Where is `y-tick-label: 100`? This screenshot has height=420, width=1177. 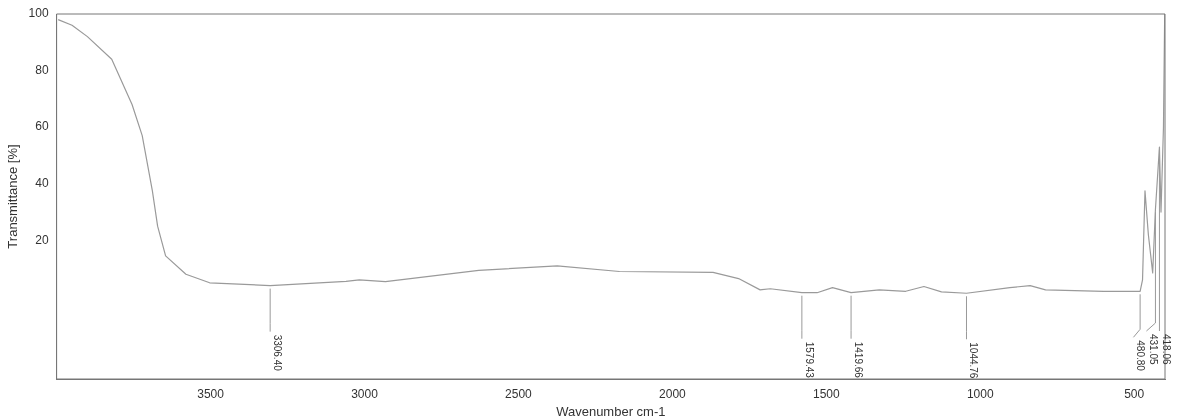
y-tick-label: 100 is located at coordinates (38, 13).